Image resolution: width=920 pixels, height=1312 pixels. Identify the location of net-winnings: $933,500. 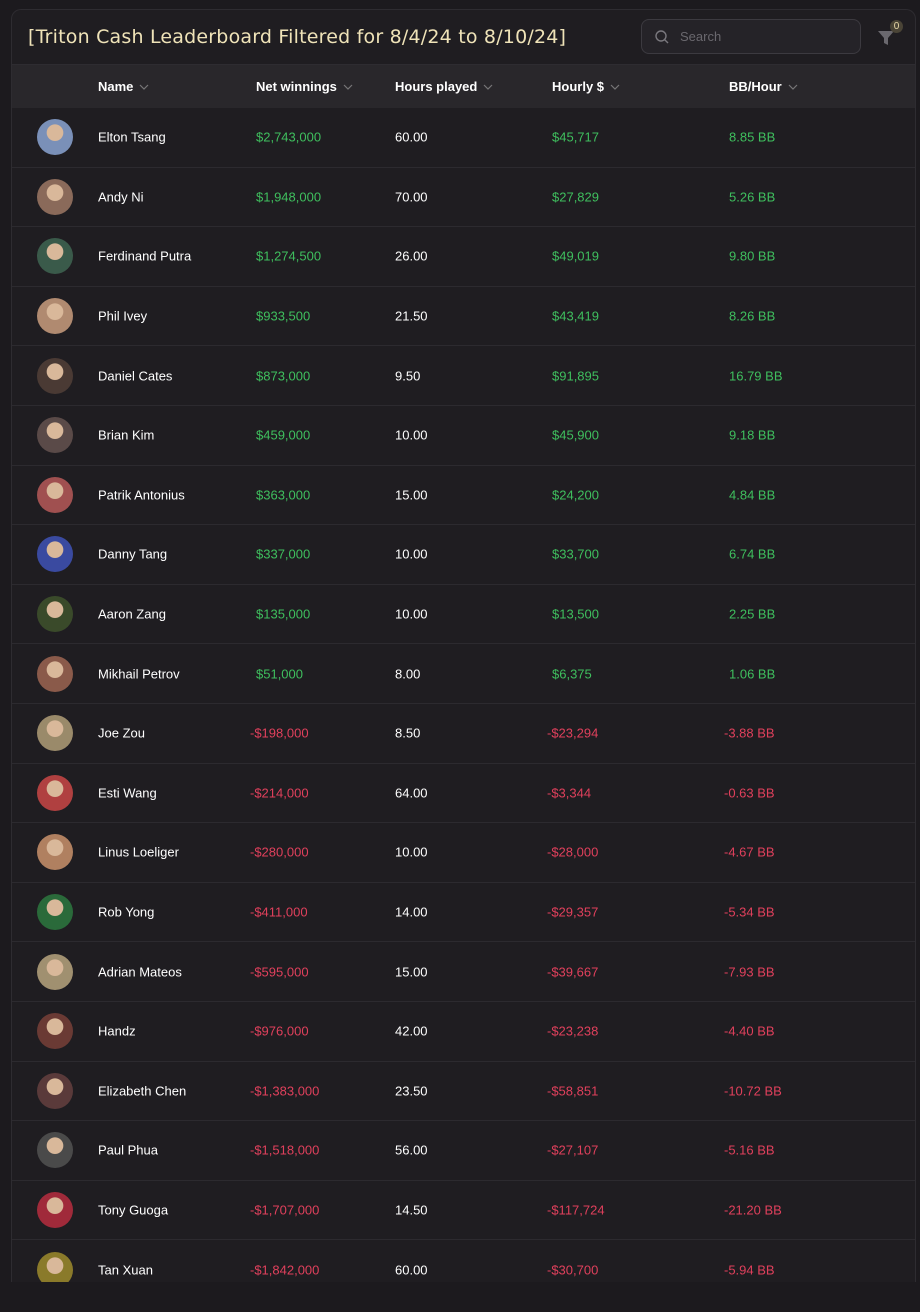
(283, 316).